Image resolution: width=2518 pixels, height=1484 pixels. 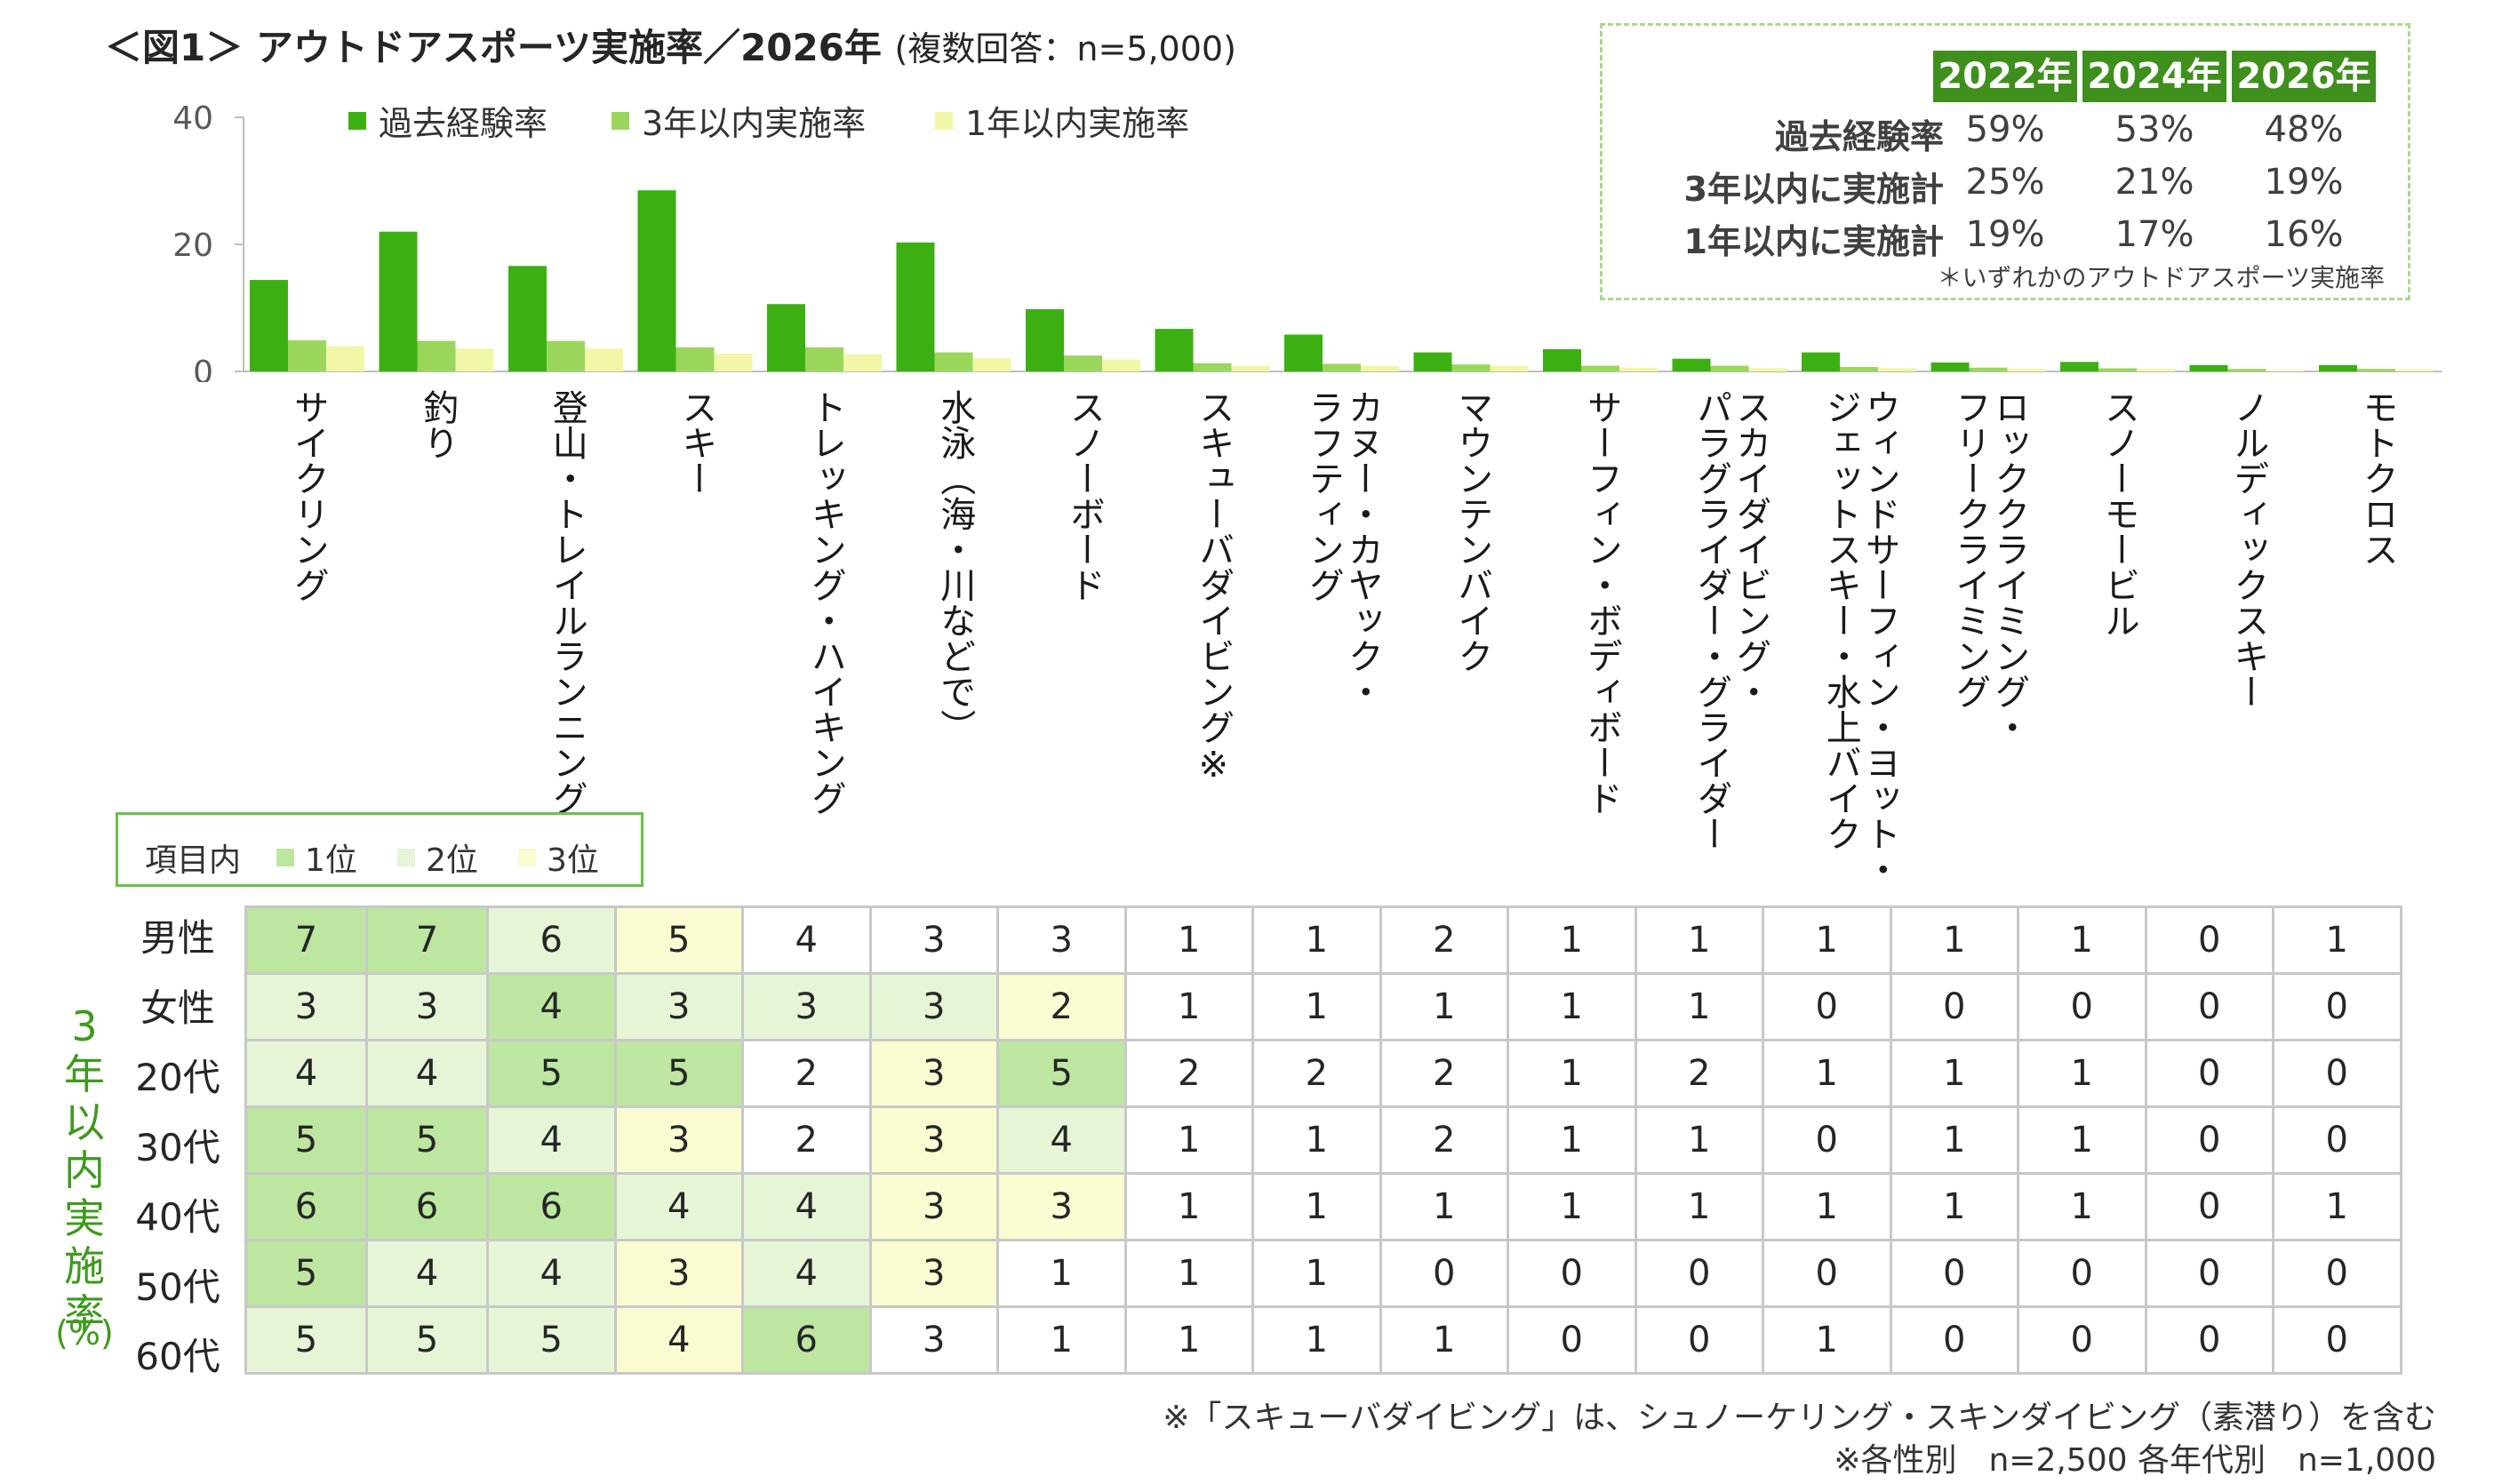 What do you see at coordinates (2377, 478) in the screenshot?
I see `category-label: モトクロス` at bounding box center [2377, 478].